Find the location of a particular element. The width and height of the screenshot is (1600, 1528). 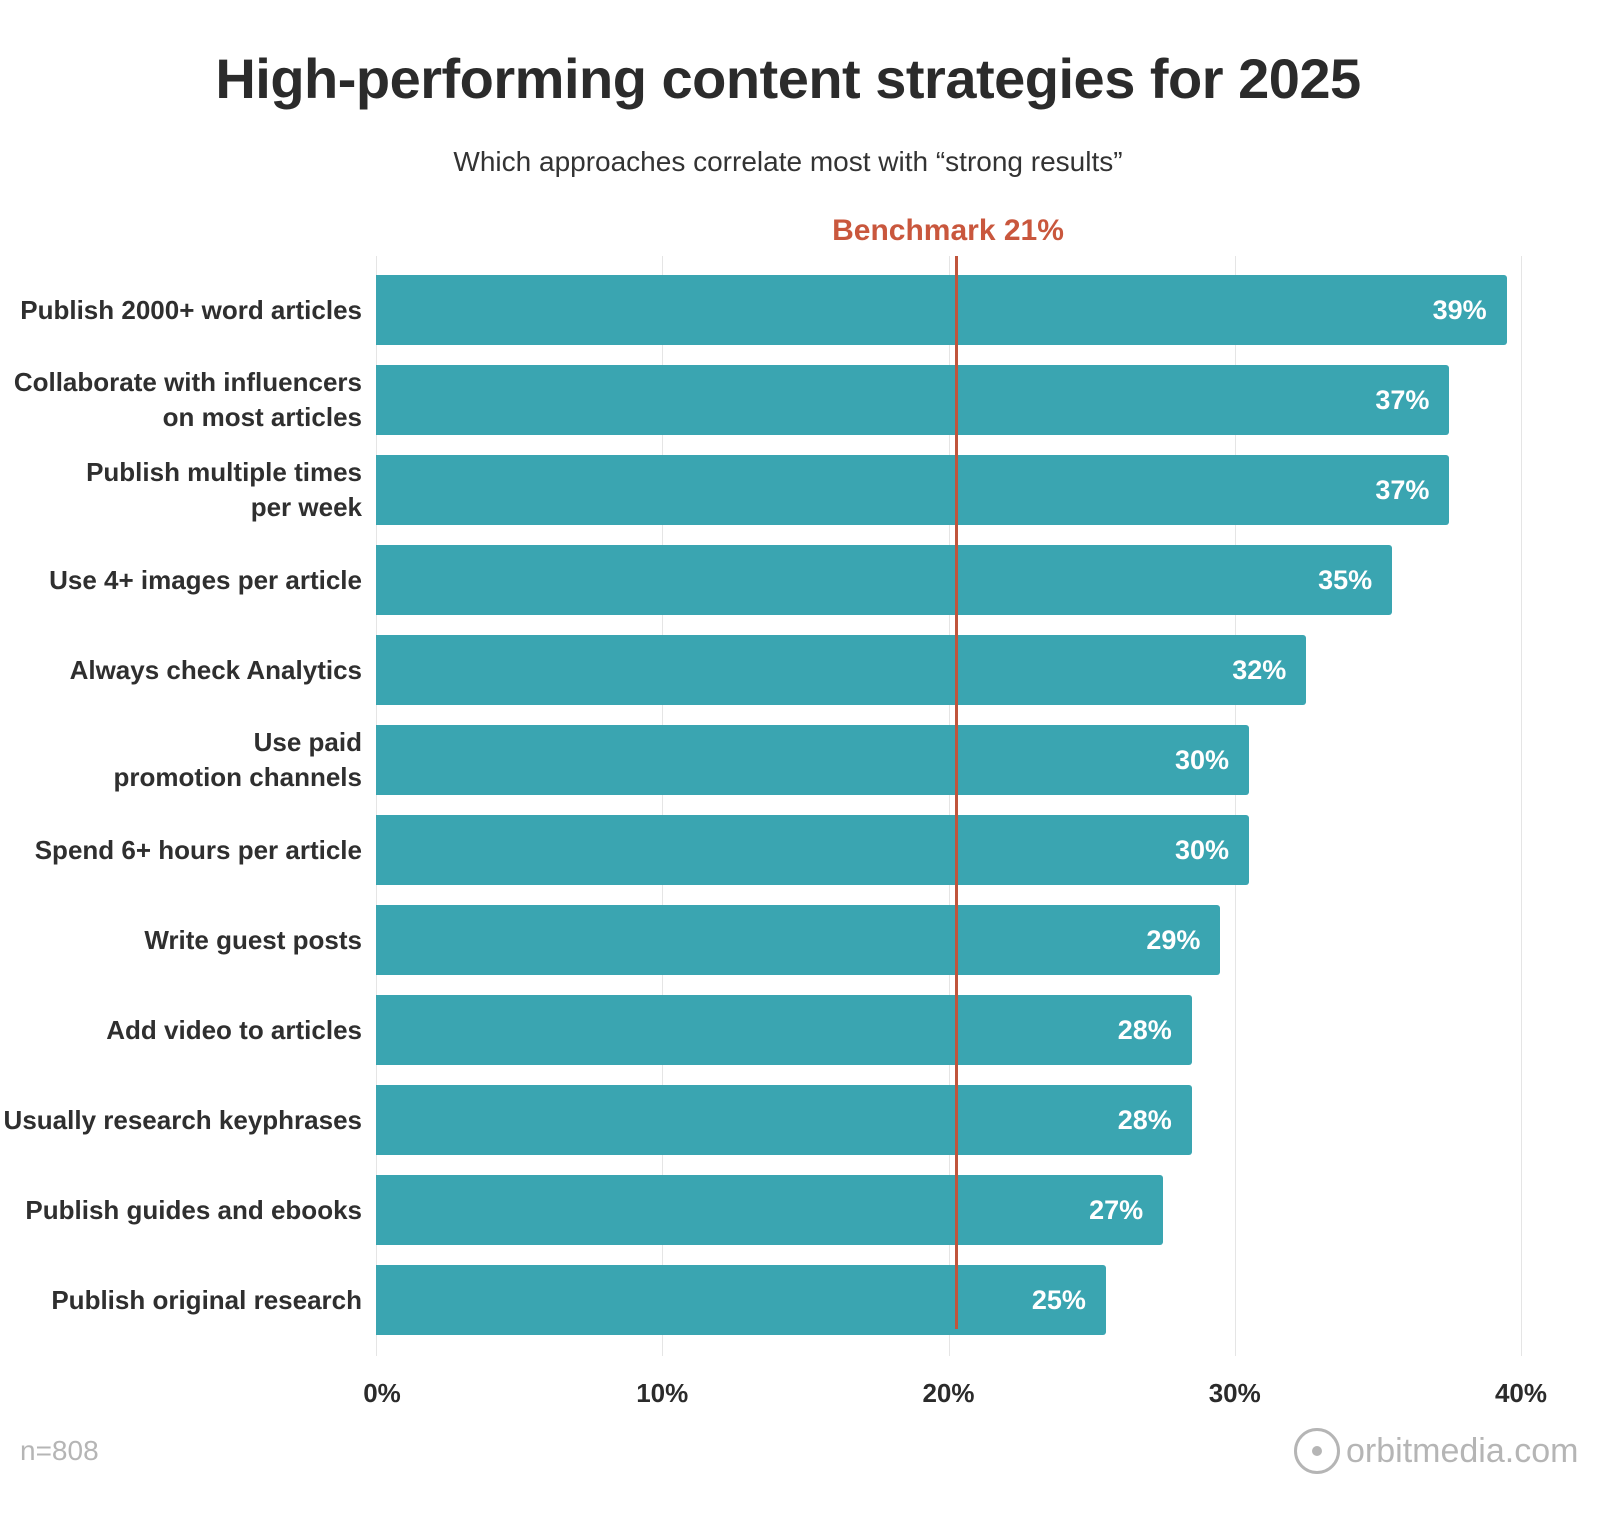

category-label: Spend 6+ hours per article is located at coordinates (198, 849).